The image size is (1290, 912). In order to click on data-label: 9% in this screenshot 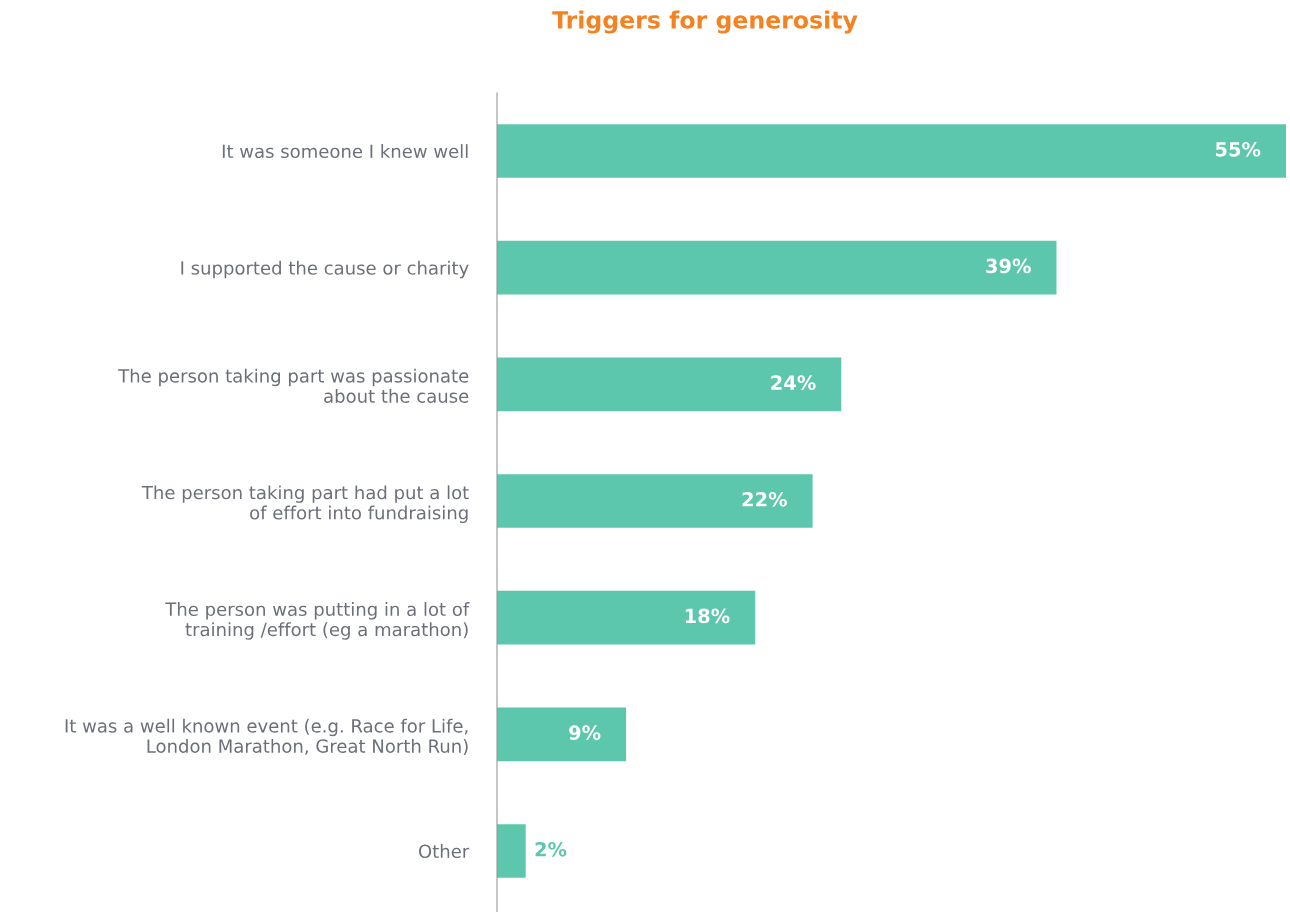, I will do `click(585, 732)`.